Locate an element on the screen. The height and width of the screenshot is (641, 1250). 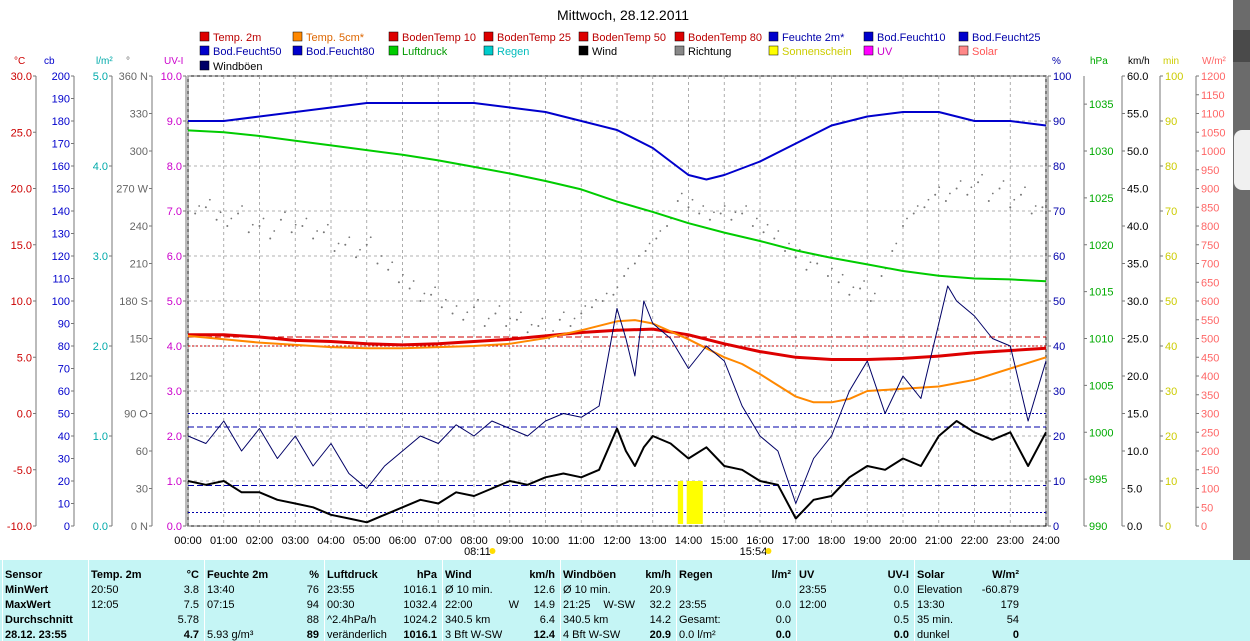
axis-tick-label: 1150 is located at coordinates (1213, 96).